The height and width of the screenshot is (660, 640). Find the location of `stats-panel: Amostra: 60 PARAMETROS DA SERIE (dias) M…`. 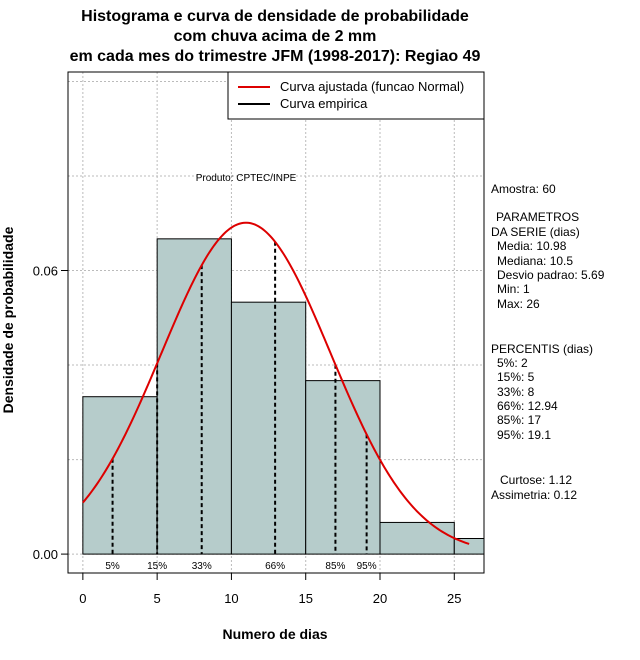

stats-panel: Amostra: 60 PARAMETROS DA SERIE (dias) M… is located at coordinates (548, 342).